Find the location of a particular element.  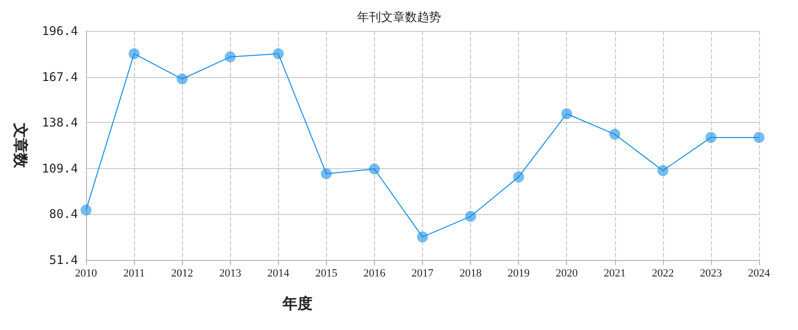

y-axis-title: 文章数 is located at coordinates (21, 145).